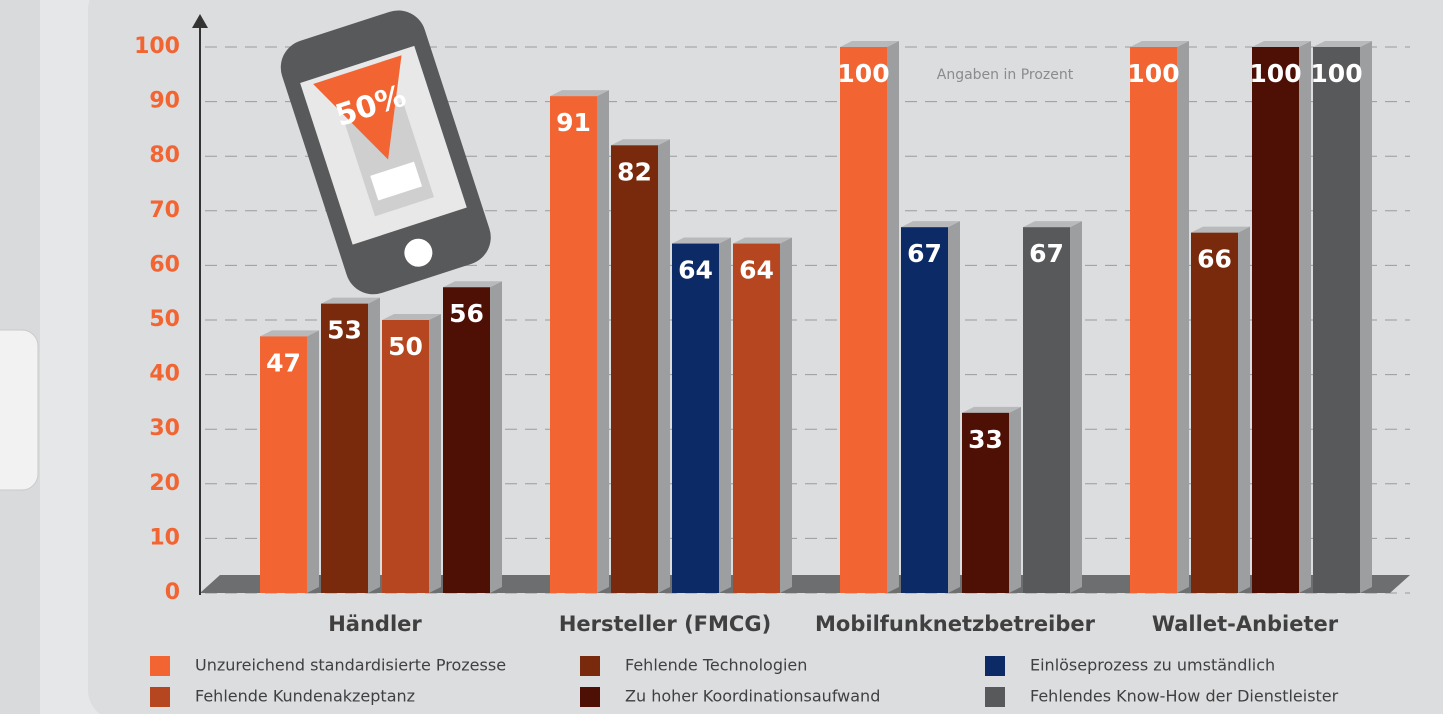  I want to click on legend-label: Fehlende Technologien, so click(716, 665).